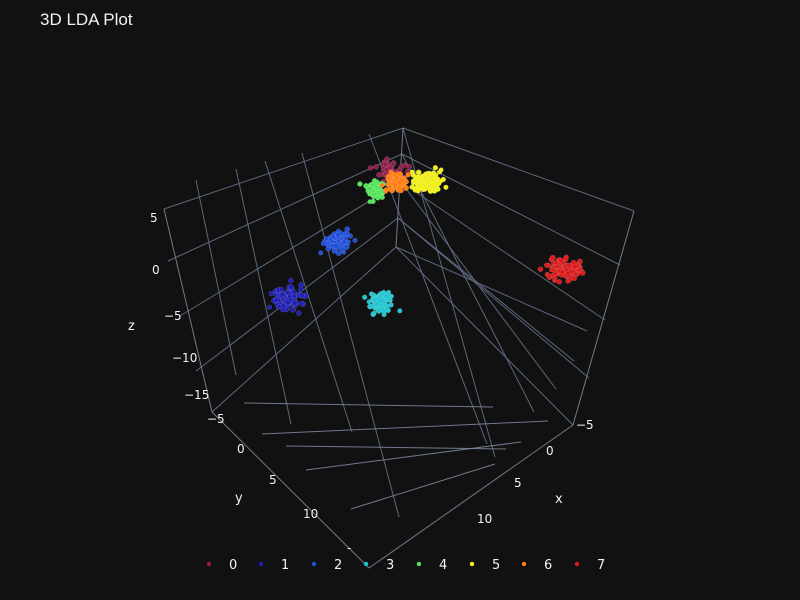 This screenshot has height=600, width=800. What do you see at coordinates (221, 565) in the screenshot?
I see `legend-item-0: 0` at bounding box center [221, 565].